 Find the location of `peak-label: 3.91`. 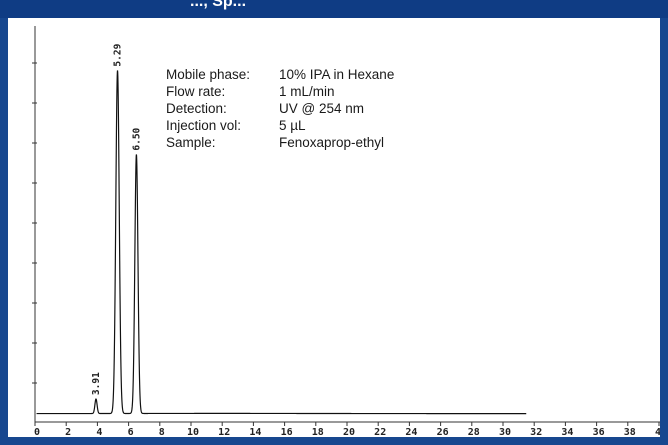

peak-label: 3.91 is located at coordinates (96, 383).